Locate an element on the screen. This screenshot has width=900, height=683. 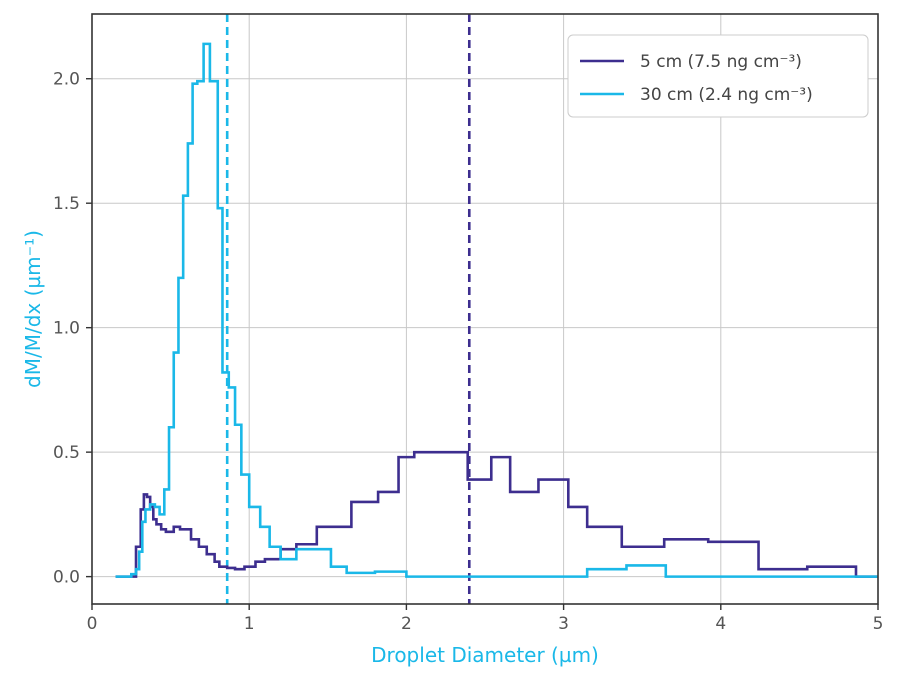
legend: 5 cm (7.5 ng cm⁻³) 30 cm (2.4 ng cm⁻³) is located at coordinates (718, 76).